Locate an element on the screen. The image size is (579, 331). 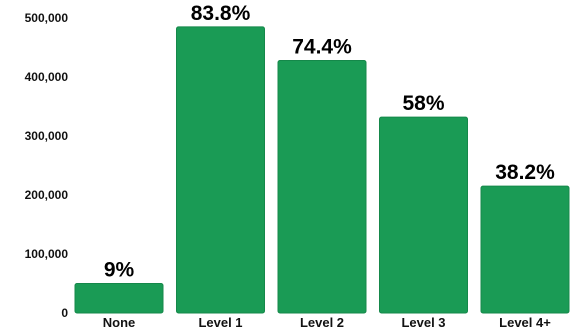
y-tick-label: 200,000 is located at coordinates (47, 195).